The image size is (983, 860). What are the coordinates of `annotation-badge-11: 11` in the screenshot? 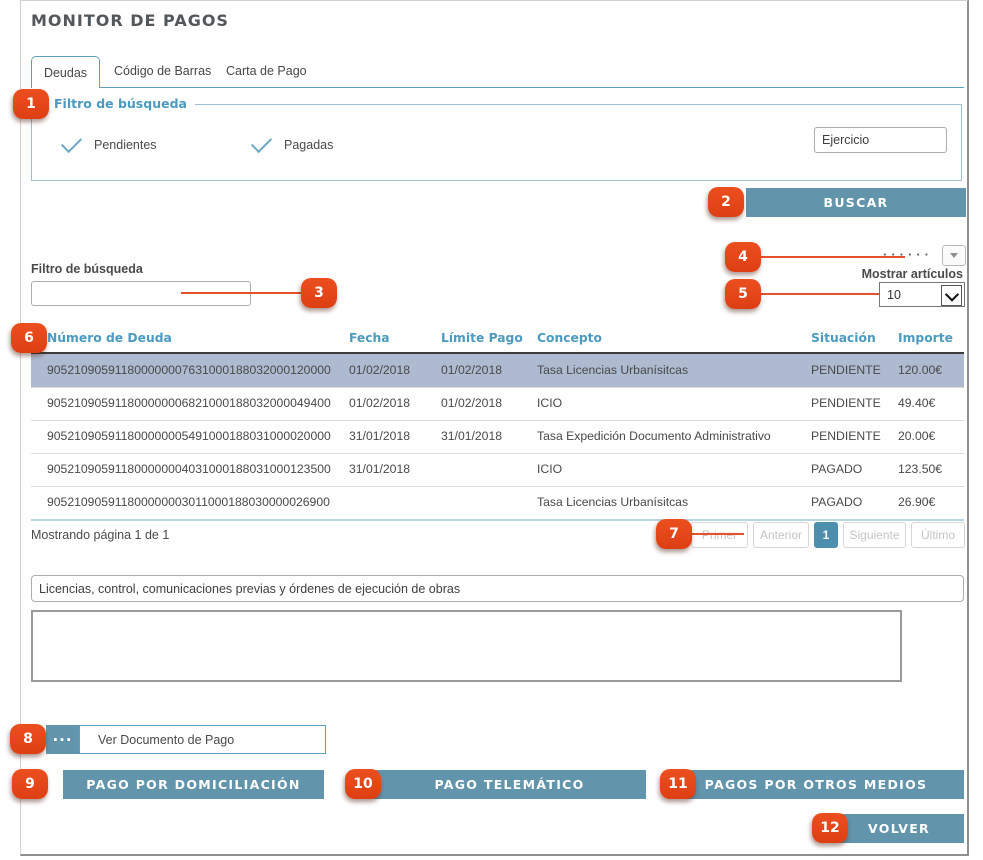 It's located at (678, 784).